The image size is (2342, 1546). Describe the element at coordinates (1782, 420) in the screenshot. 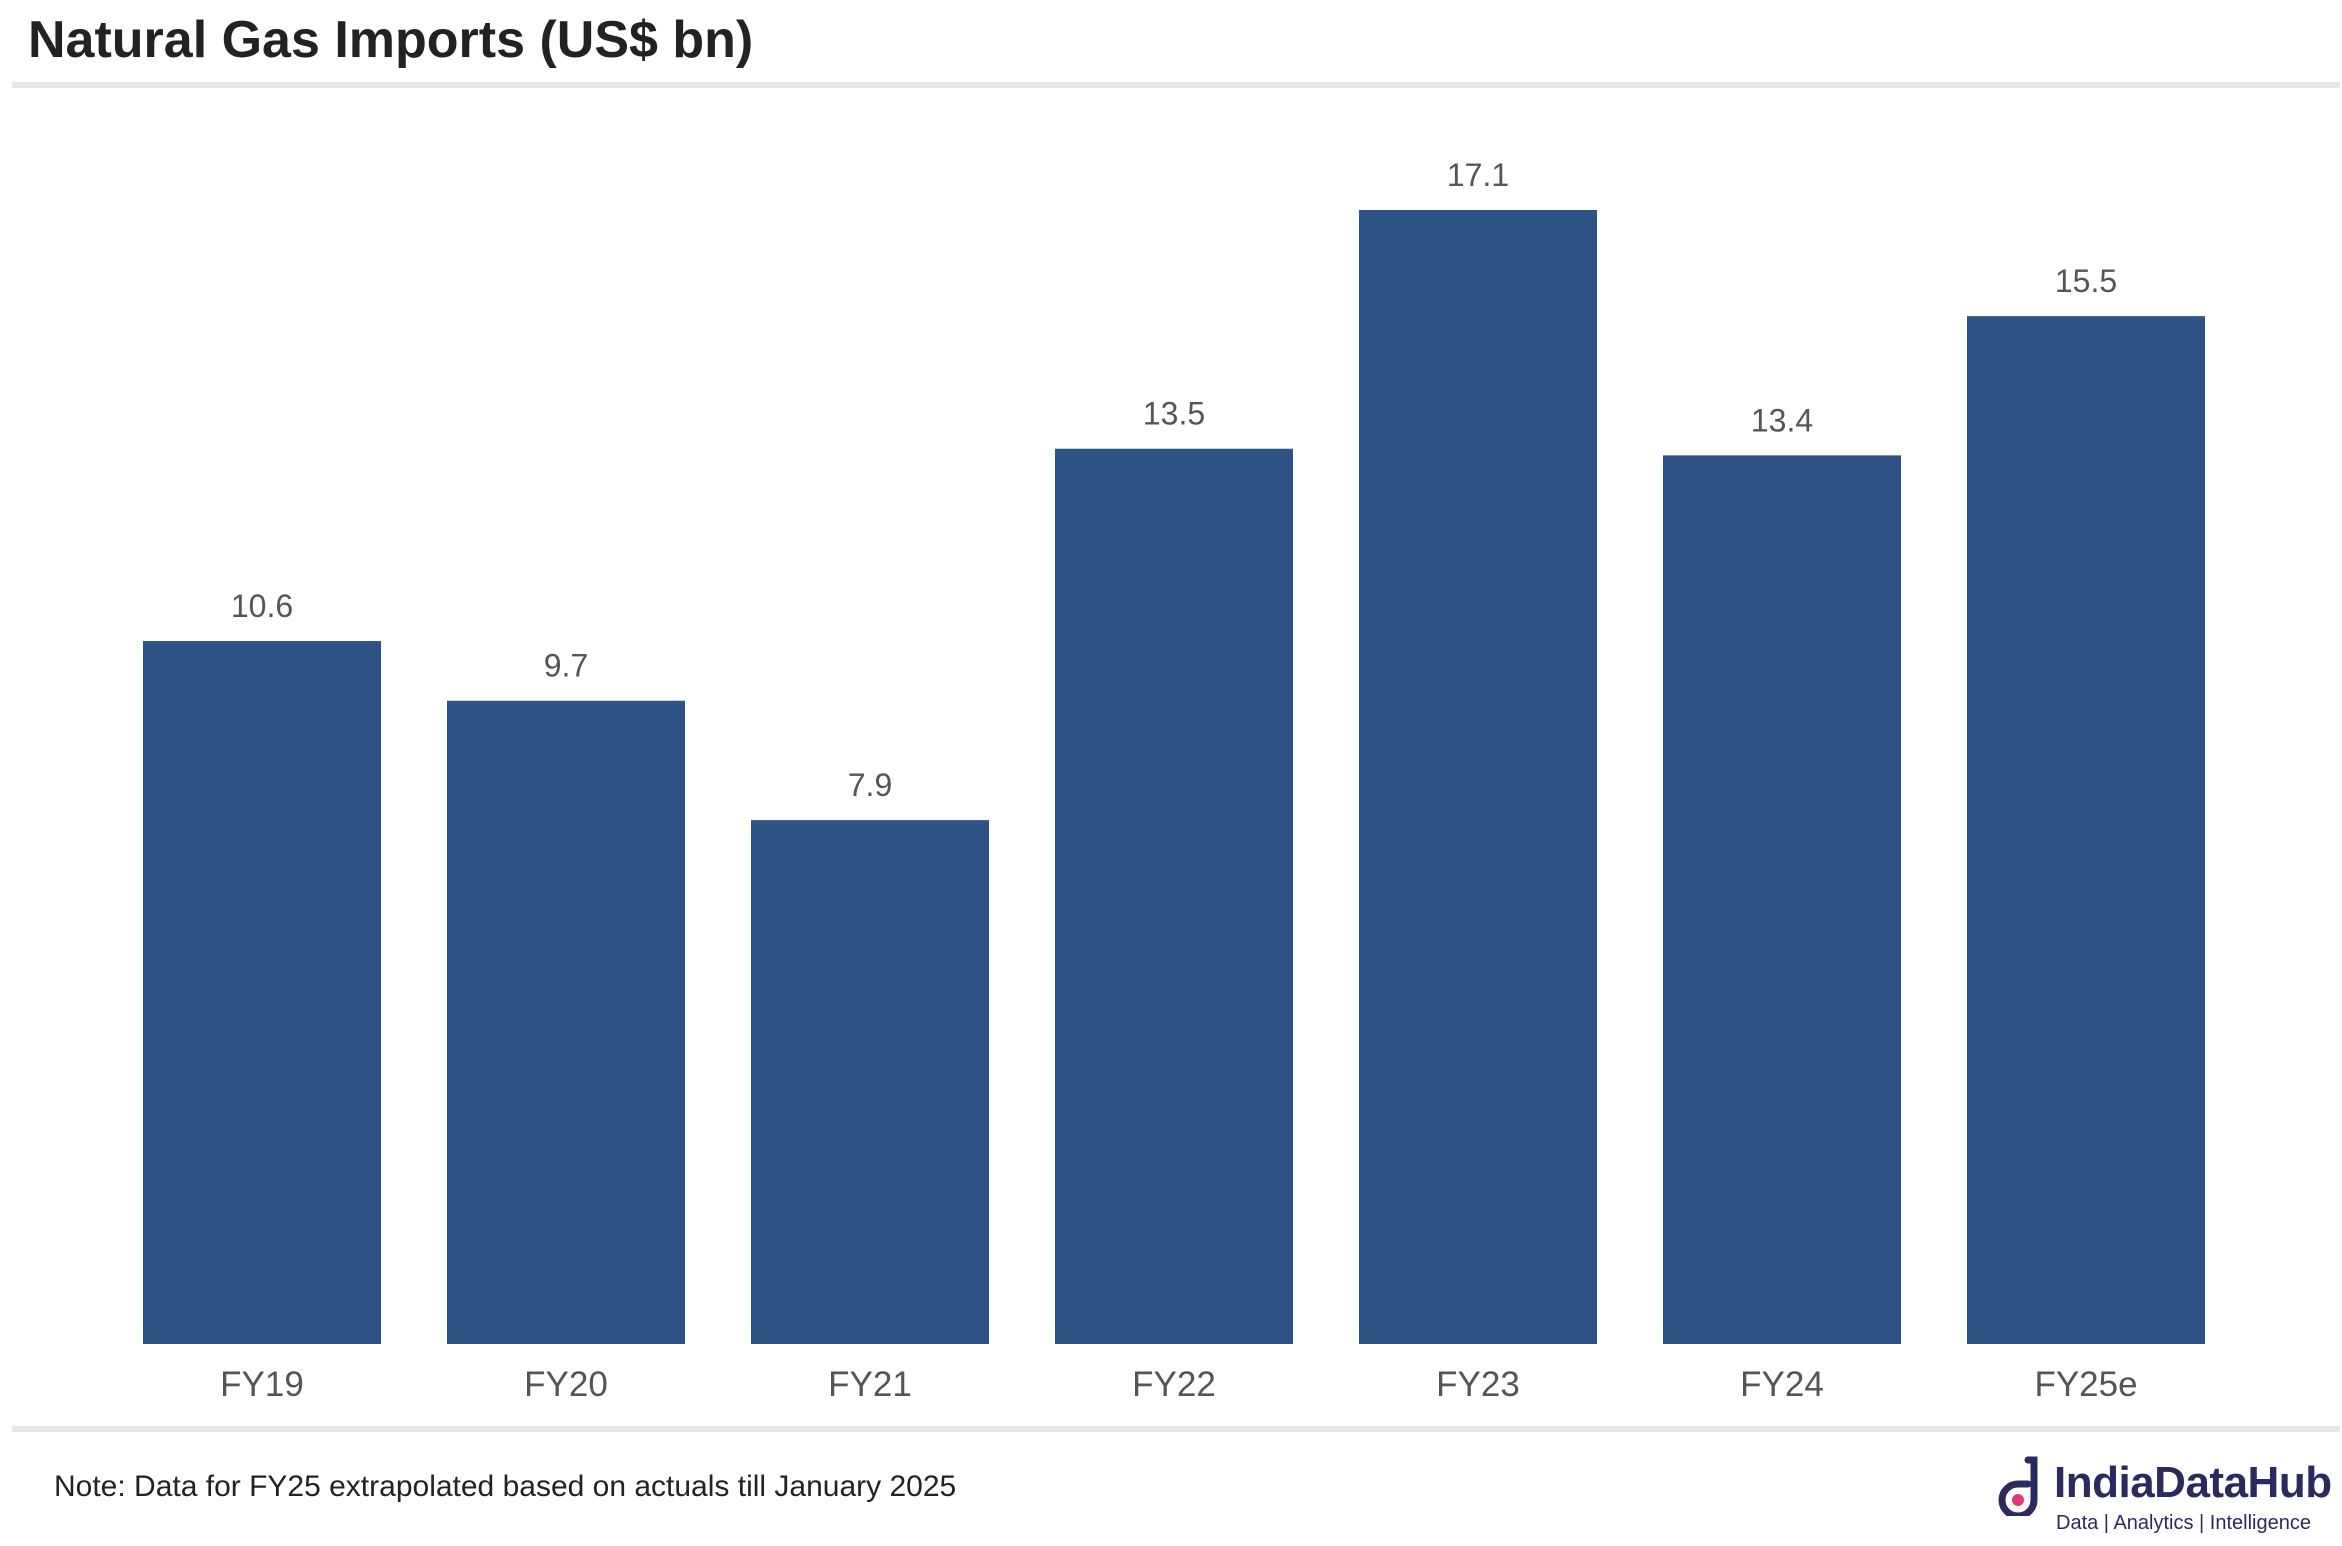

I see `value-label-fy24: 13.4` at that location.